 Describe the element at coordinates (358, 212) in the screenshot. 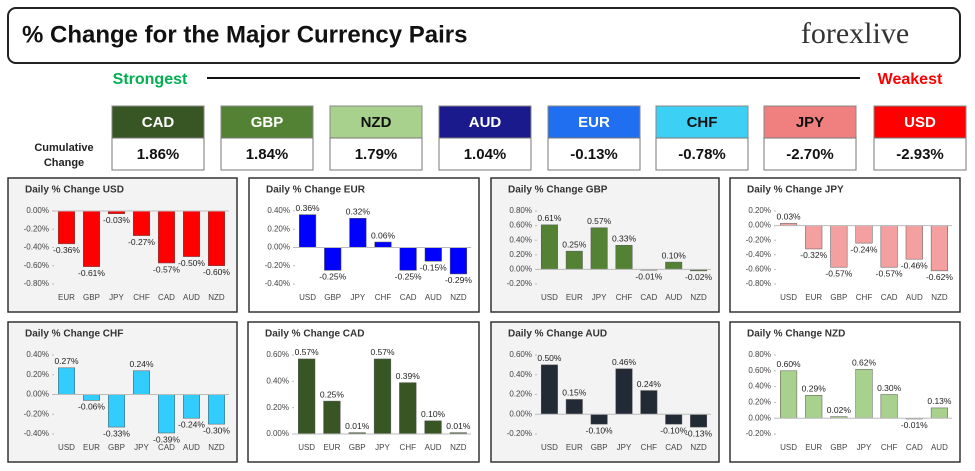

I see `data-label: 0.32%` at that location.